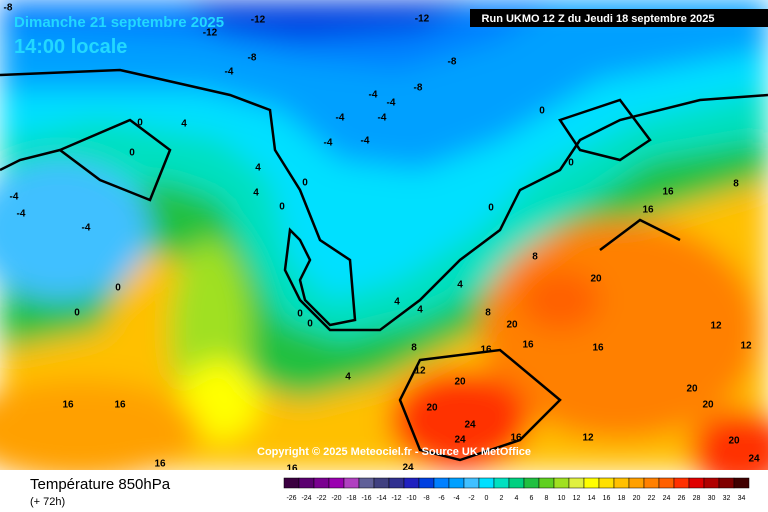 This screenshot has height=512, width=768. Describe the element at coordinates (592, 498) in the screenshot. I see `legend-label: 14` at that location.